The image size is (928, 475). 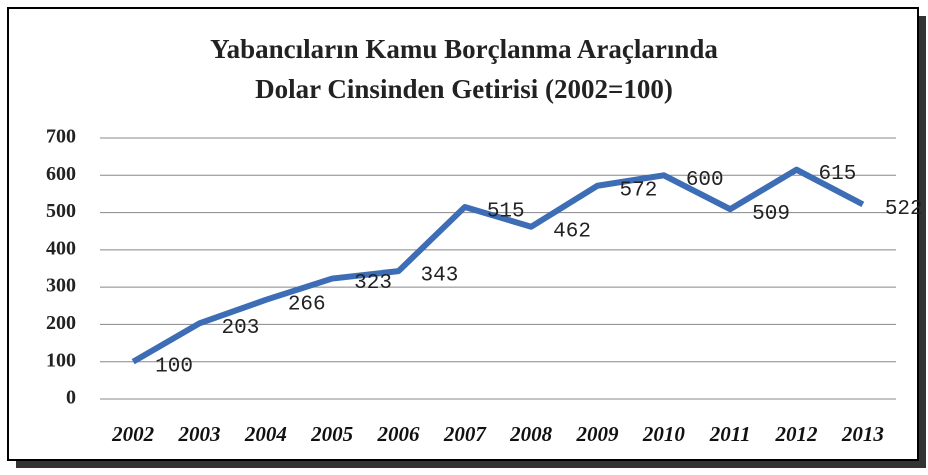 What do you see at coordinates (730, 434) in the screenshot?
I see `x-tick-label: 2011` at bounding box center [730, 434].